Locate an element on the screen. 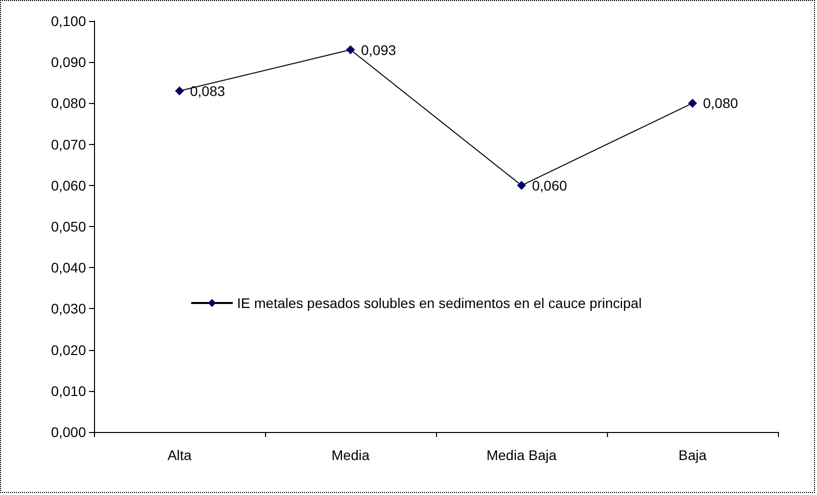 The height and width of the screenshot is (495, 817). y-tick-label: 0,060 is located at coordinates (68, 185).